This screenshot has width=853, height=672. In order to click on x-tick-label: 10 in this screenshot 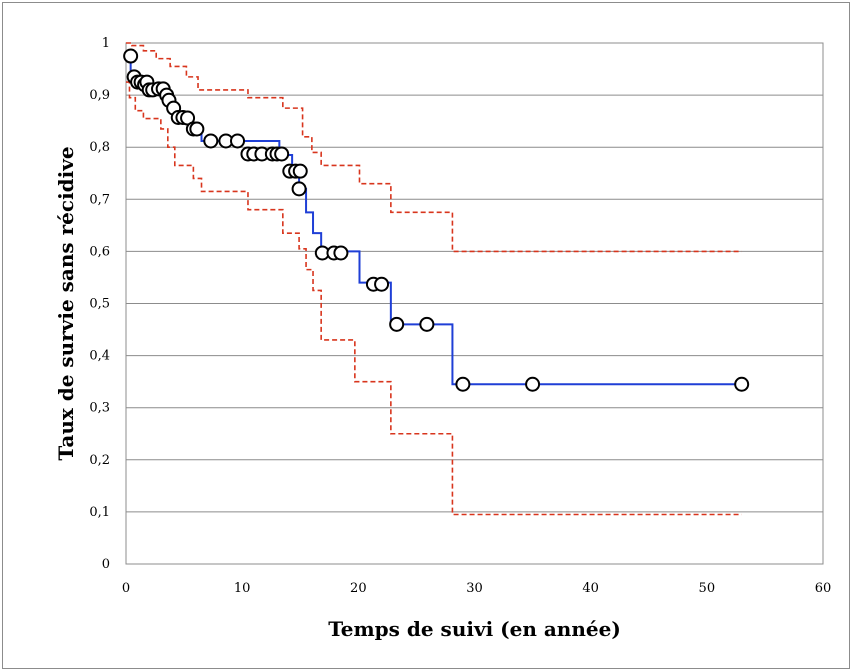, I will do `click(242, 588)`.